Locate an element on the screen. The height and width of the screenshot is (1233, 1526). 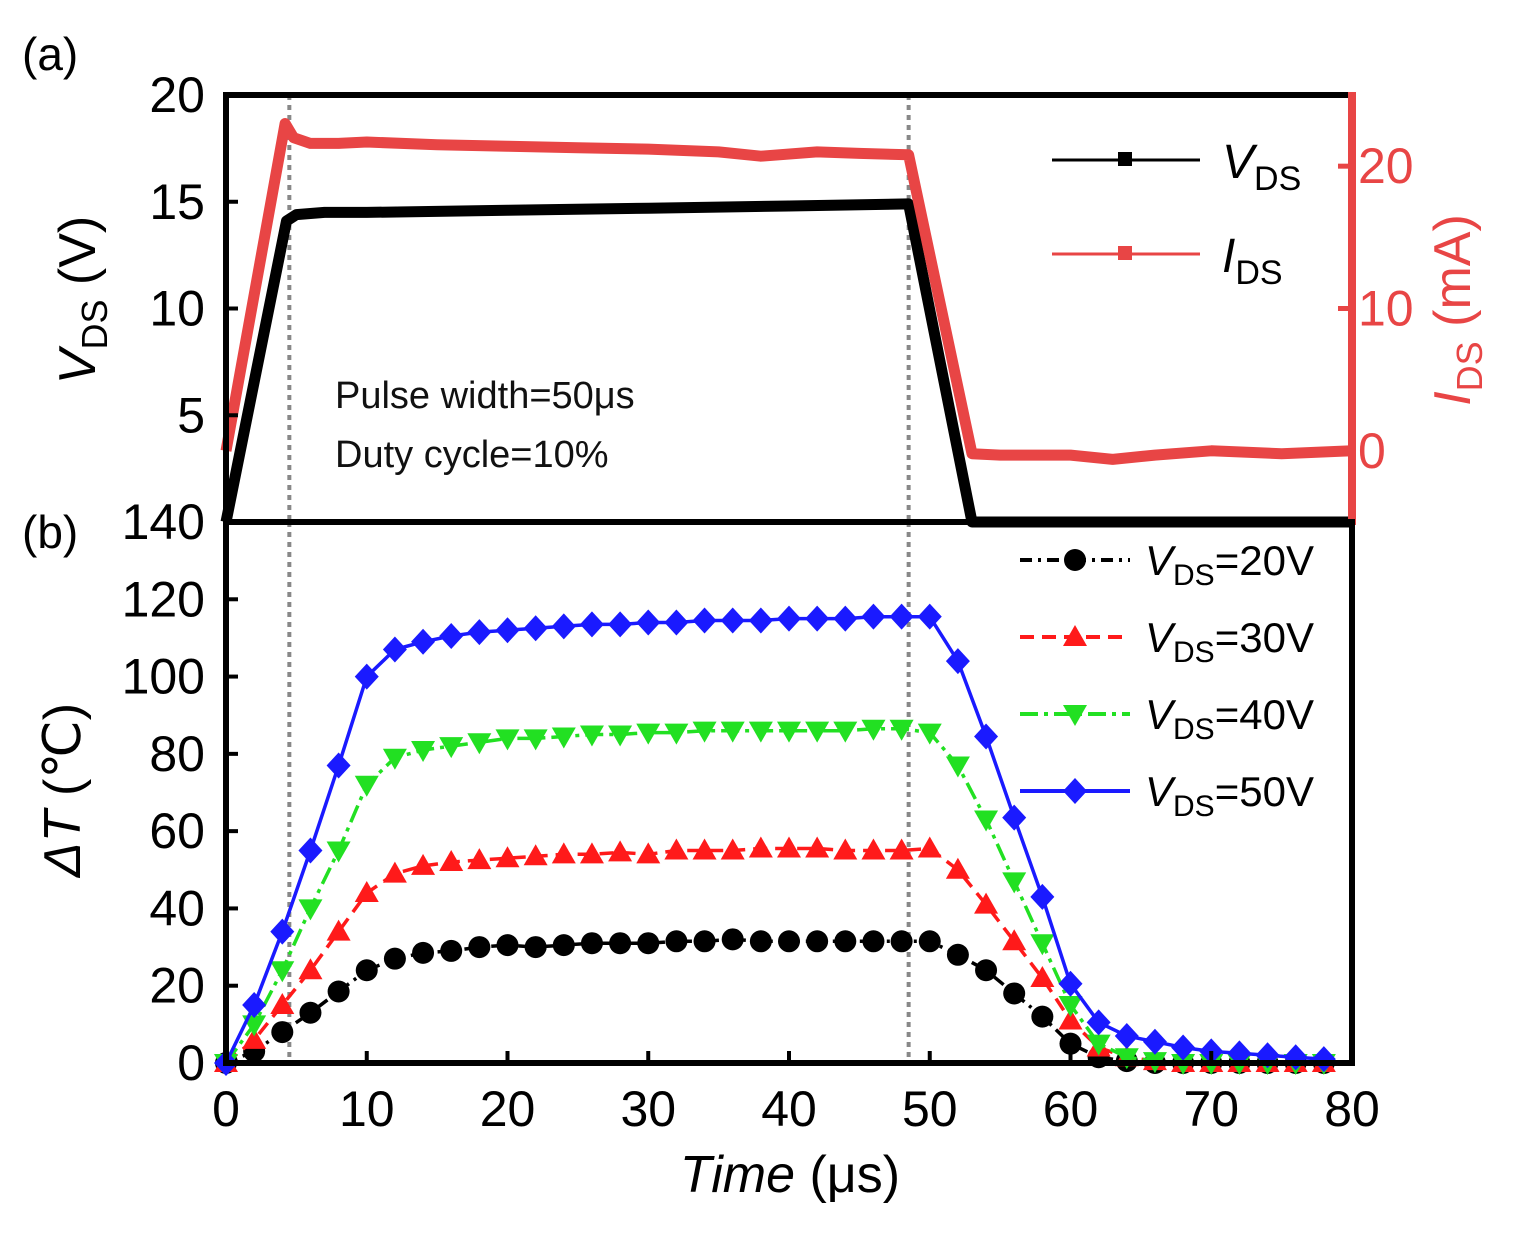
x-tick-label: 60 is located at coordinates (1071, 1109).